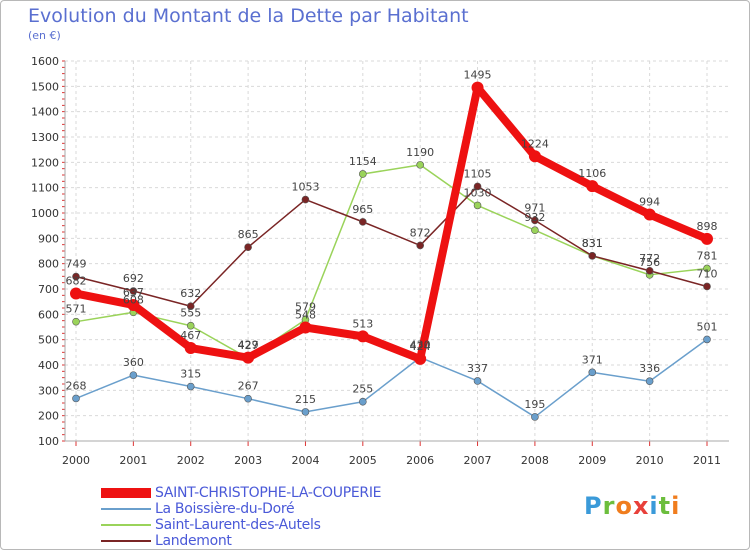 The height and width of the screenshot is (550, 750). Describe the element at coordinates (478, 75) in the screenshot. I see `data-label: 1495` at that location.